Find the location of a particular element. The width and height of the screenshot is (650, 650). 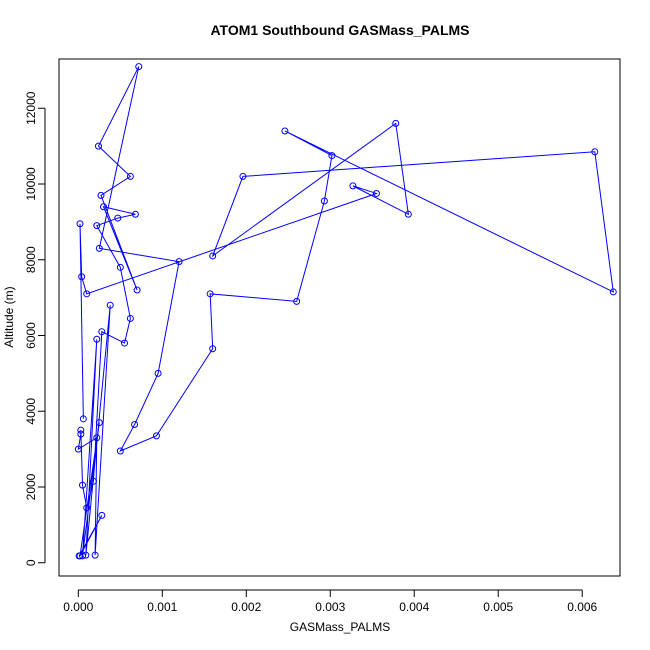

y-axis: 0 2000 4000 6000 8000 10000 12000 is located at coordinates (35, 328).